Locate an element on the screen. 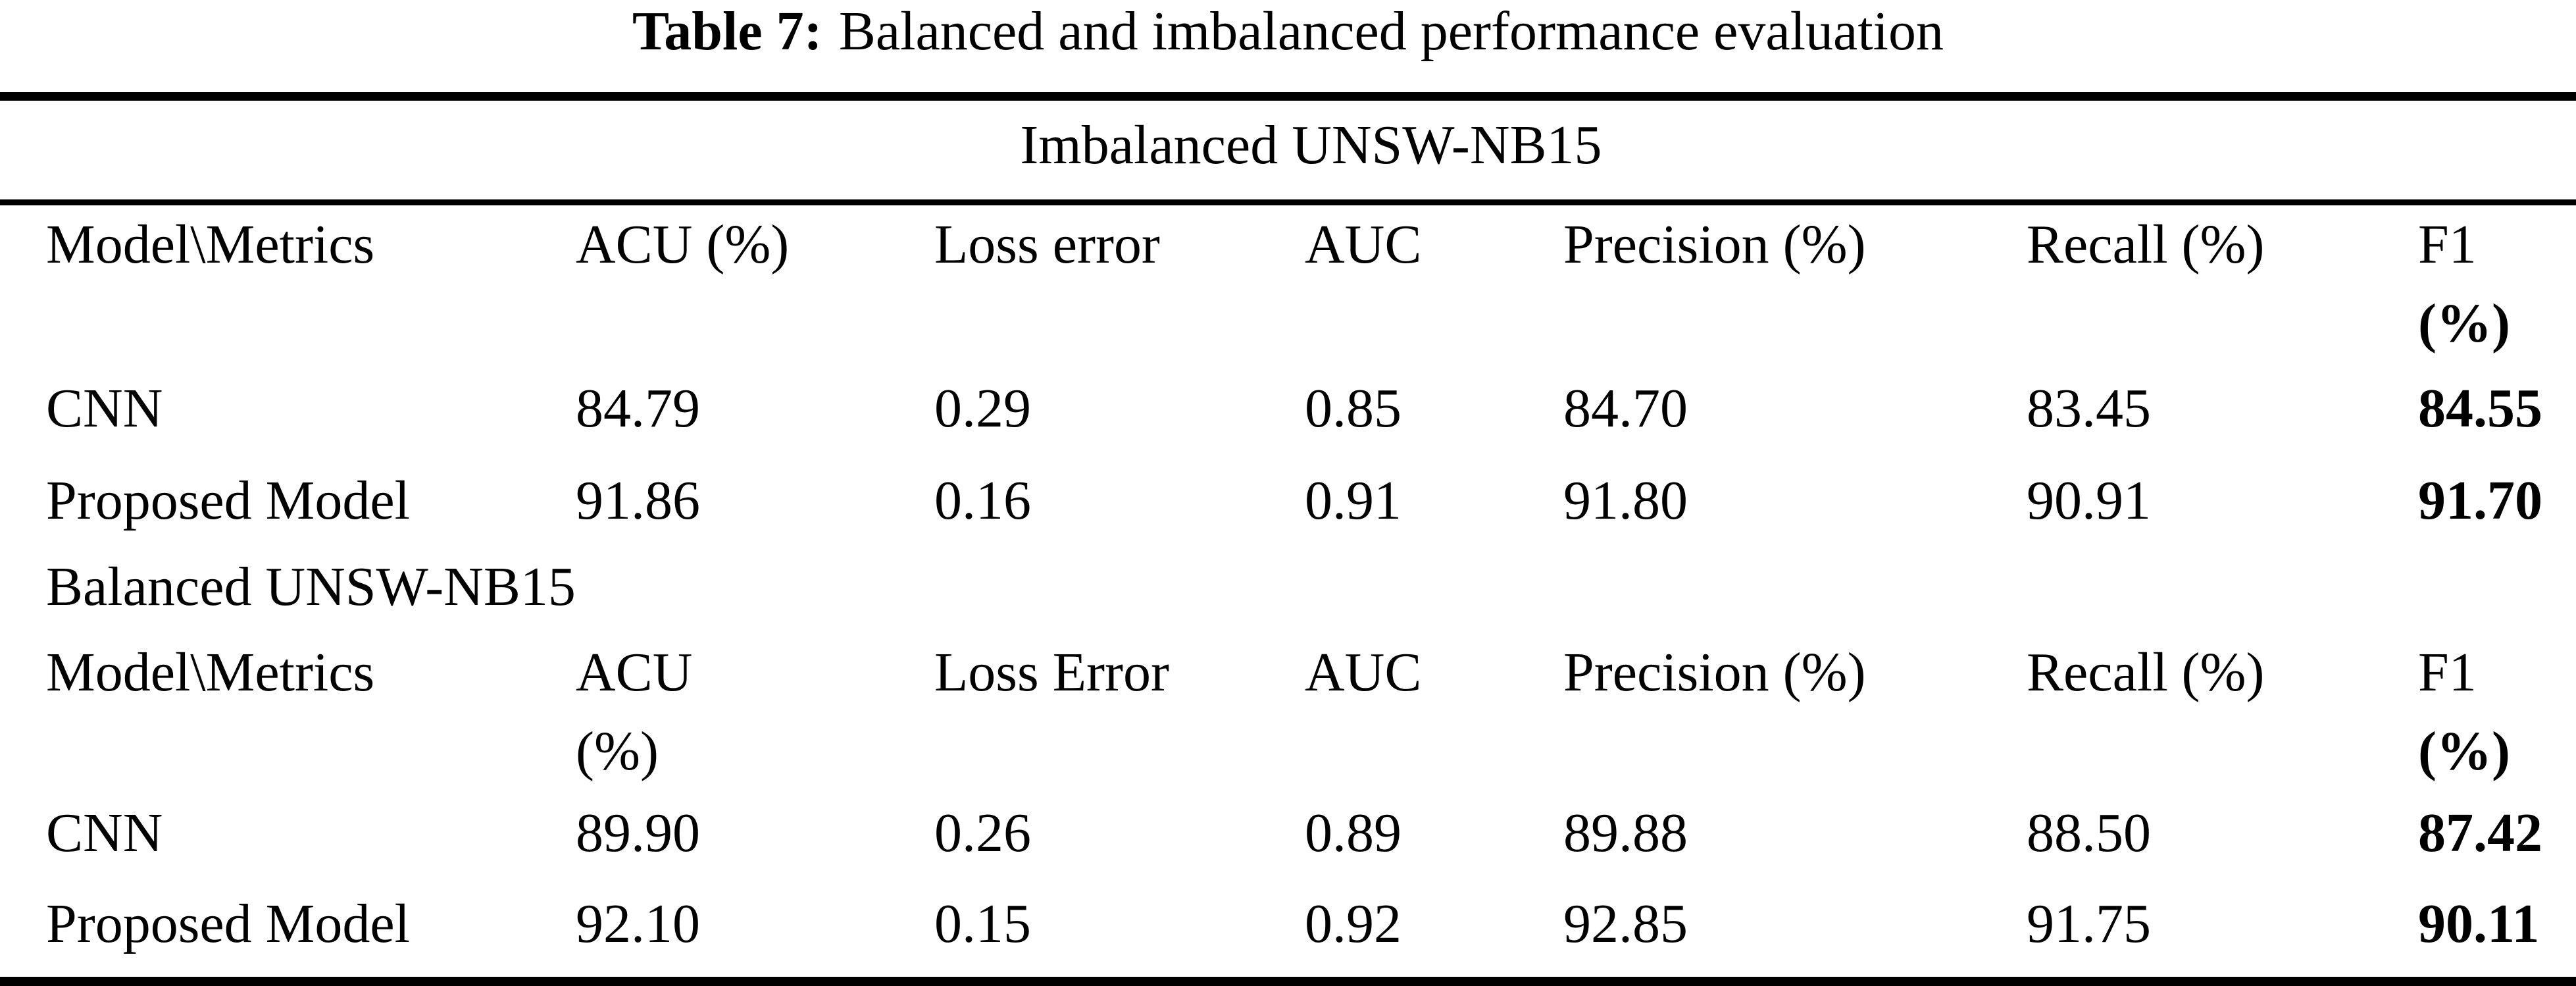 The width and height of the screenshot is (2576, 986). section-title-balanced: Balanced UNSW-NB15 is located at coordinates (311, 586).